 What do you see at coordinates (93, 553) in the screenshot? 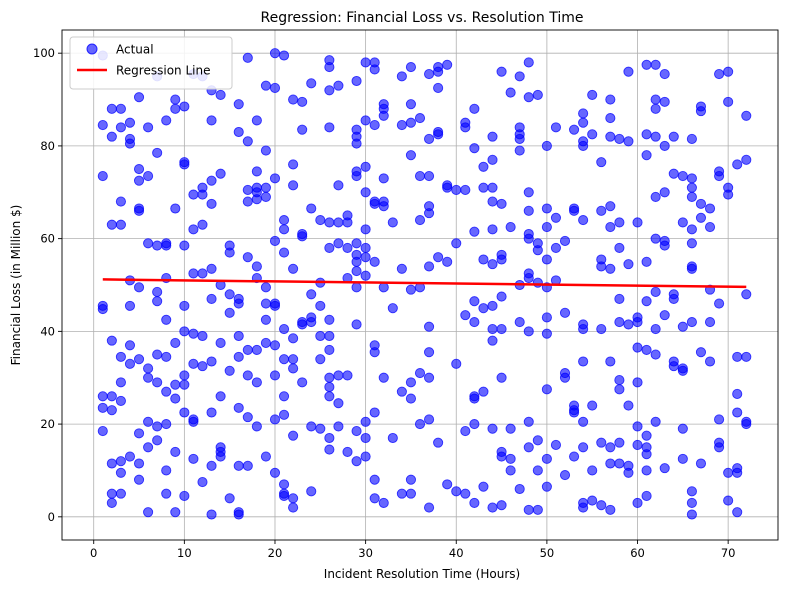
I see `x-tick-label: 0` at bounding box center [93, 553].